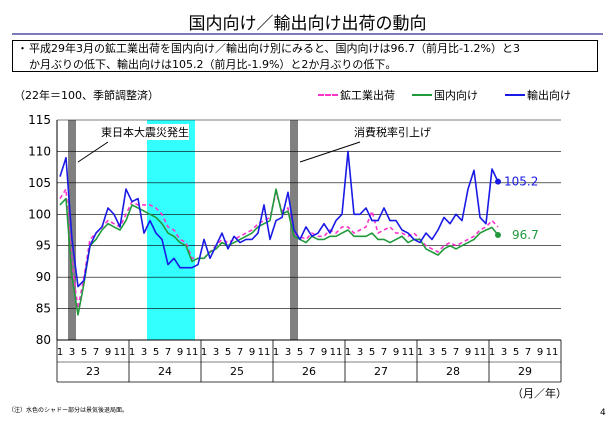  What do you see at coordinates (422, 95) in the screenshot?
I see `legend-swatch-domestic` at bounding box center [422, 95].